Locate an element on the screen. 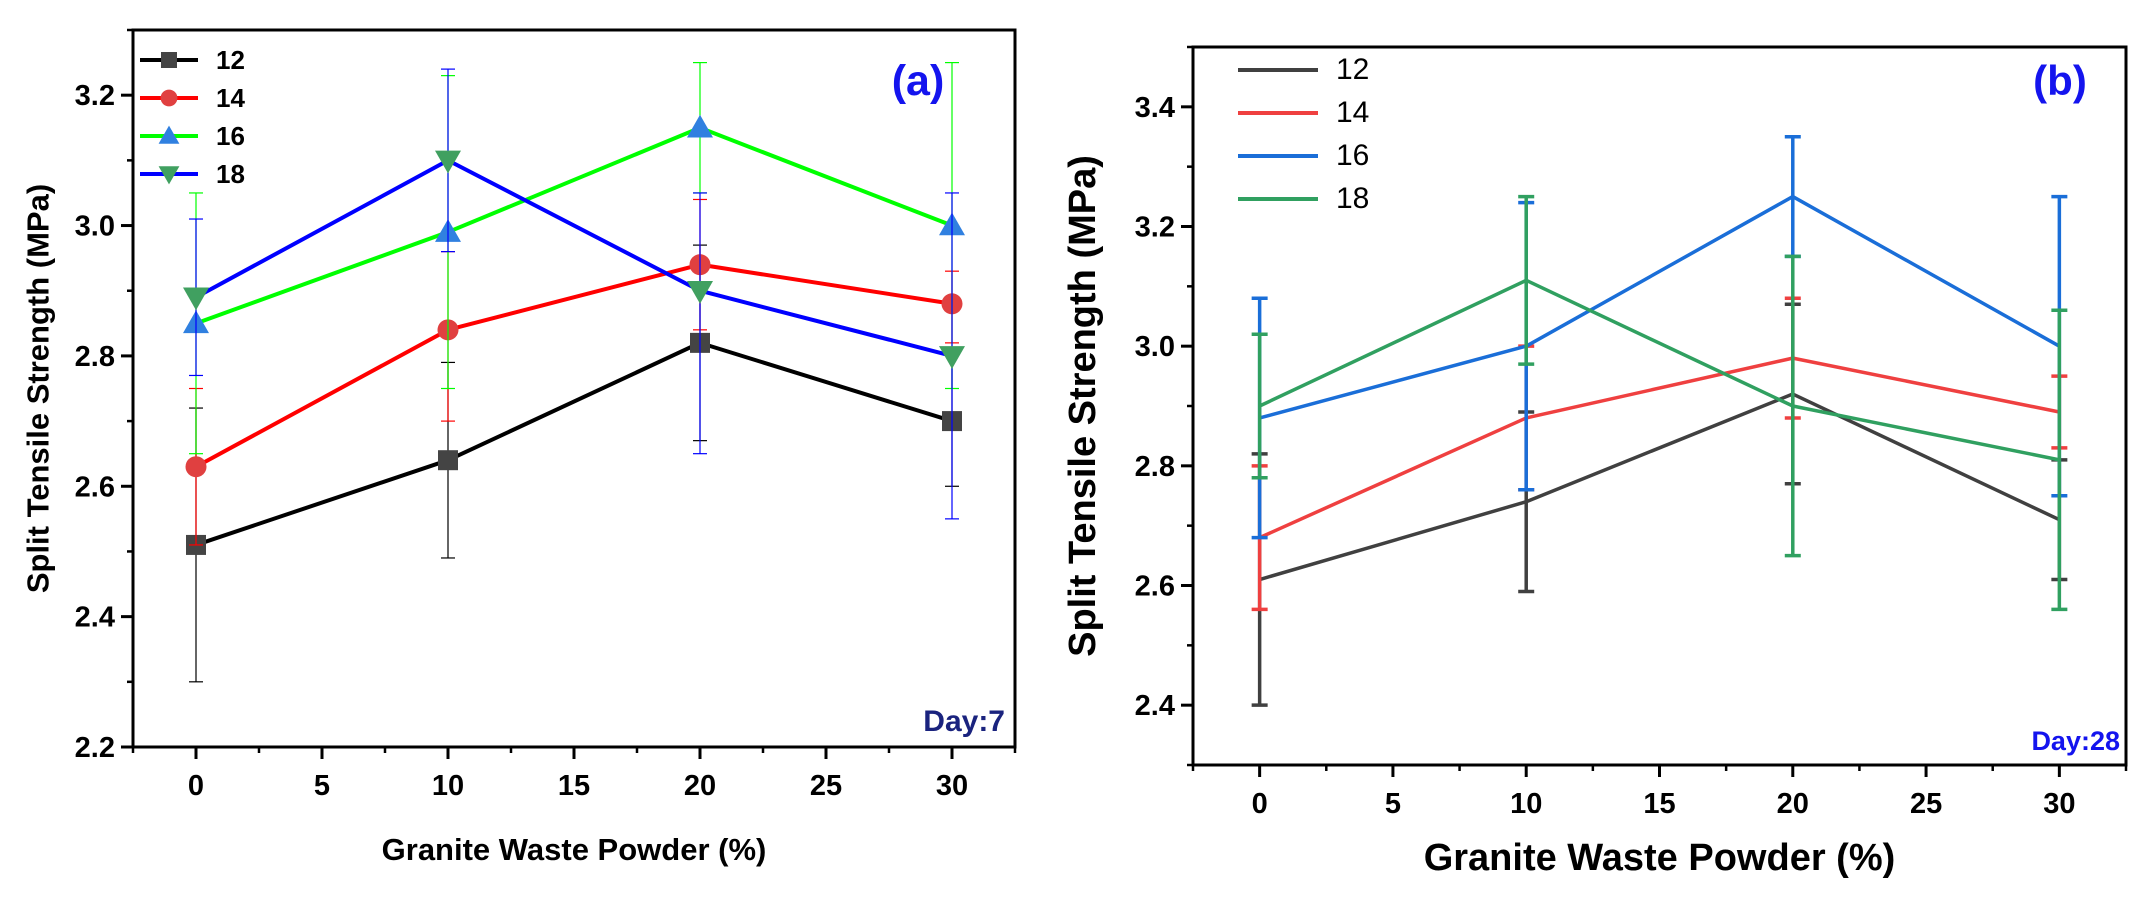  y-tick-label: 3.4 is located at coordinates (1155, 108).